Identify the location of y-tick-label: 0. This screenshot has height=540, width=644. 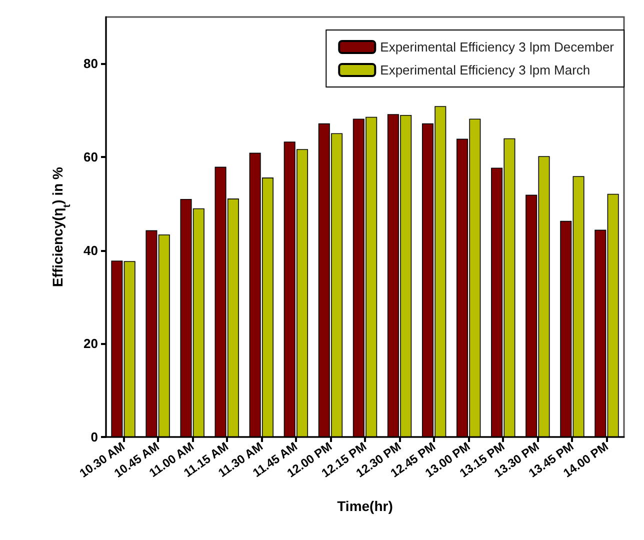
(94, 437).